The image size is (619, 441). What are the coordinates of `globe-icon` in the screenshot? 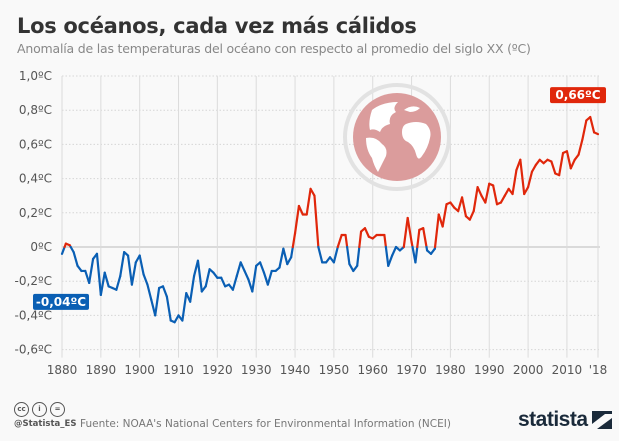 It's located at (397, 137).